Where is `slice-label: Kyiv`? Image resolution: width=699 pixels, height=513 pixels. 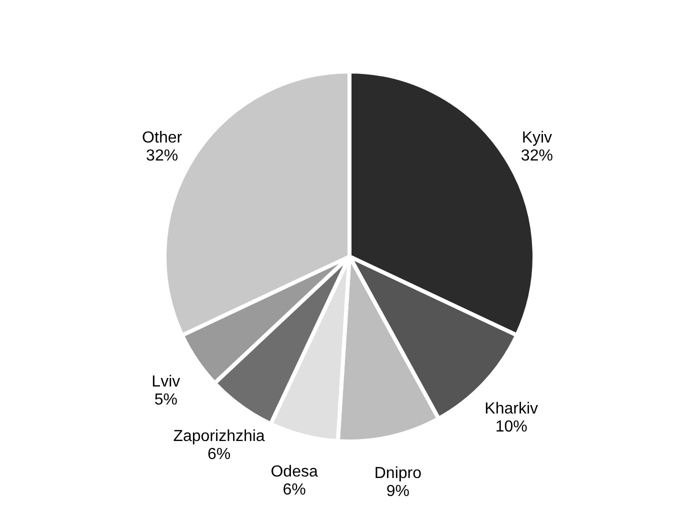 slice-label: Kyiv is located at coordinates (537, 138).